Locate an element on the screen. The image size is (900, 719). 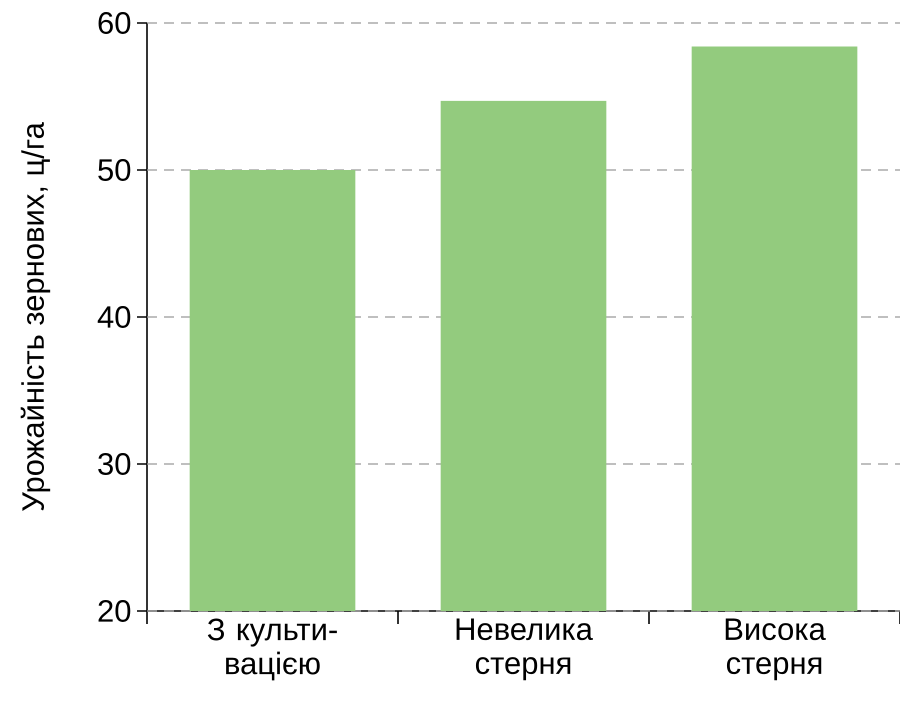
y-tick-label: 40 is located at coordinates (114, 317).